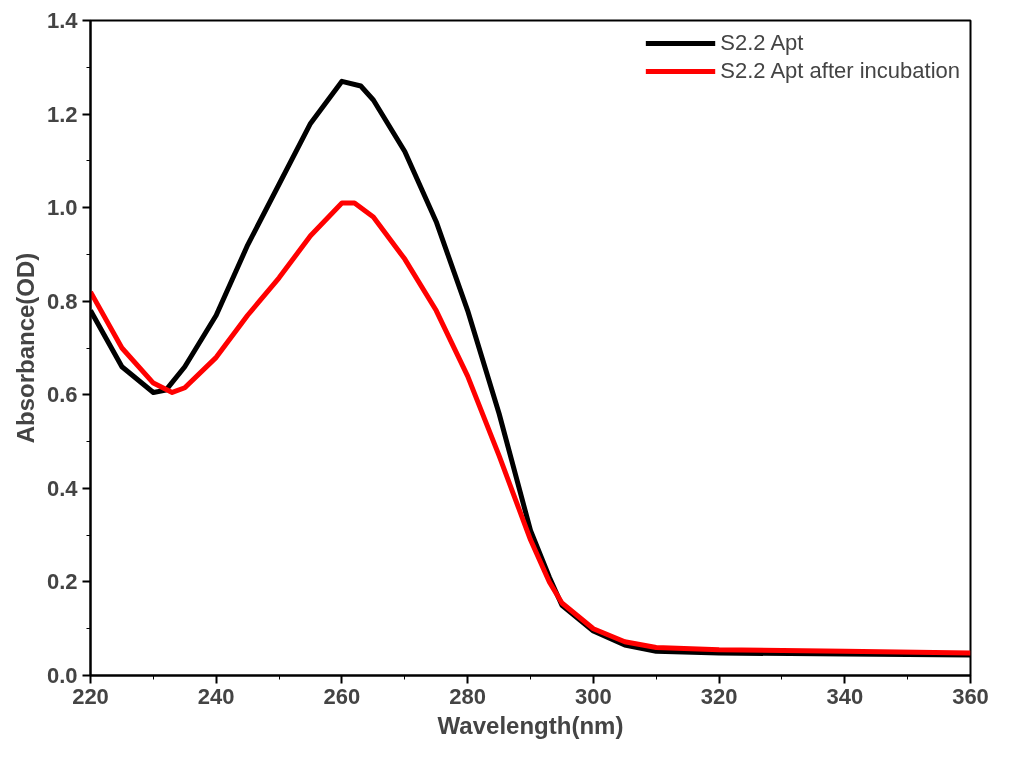  I want to click on y-tick-label: 0.2, so click(62, 582).